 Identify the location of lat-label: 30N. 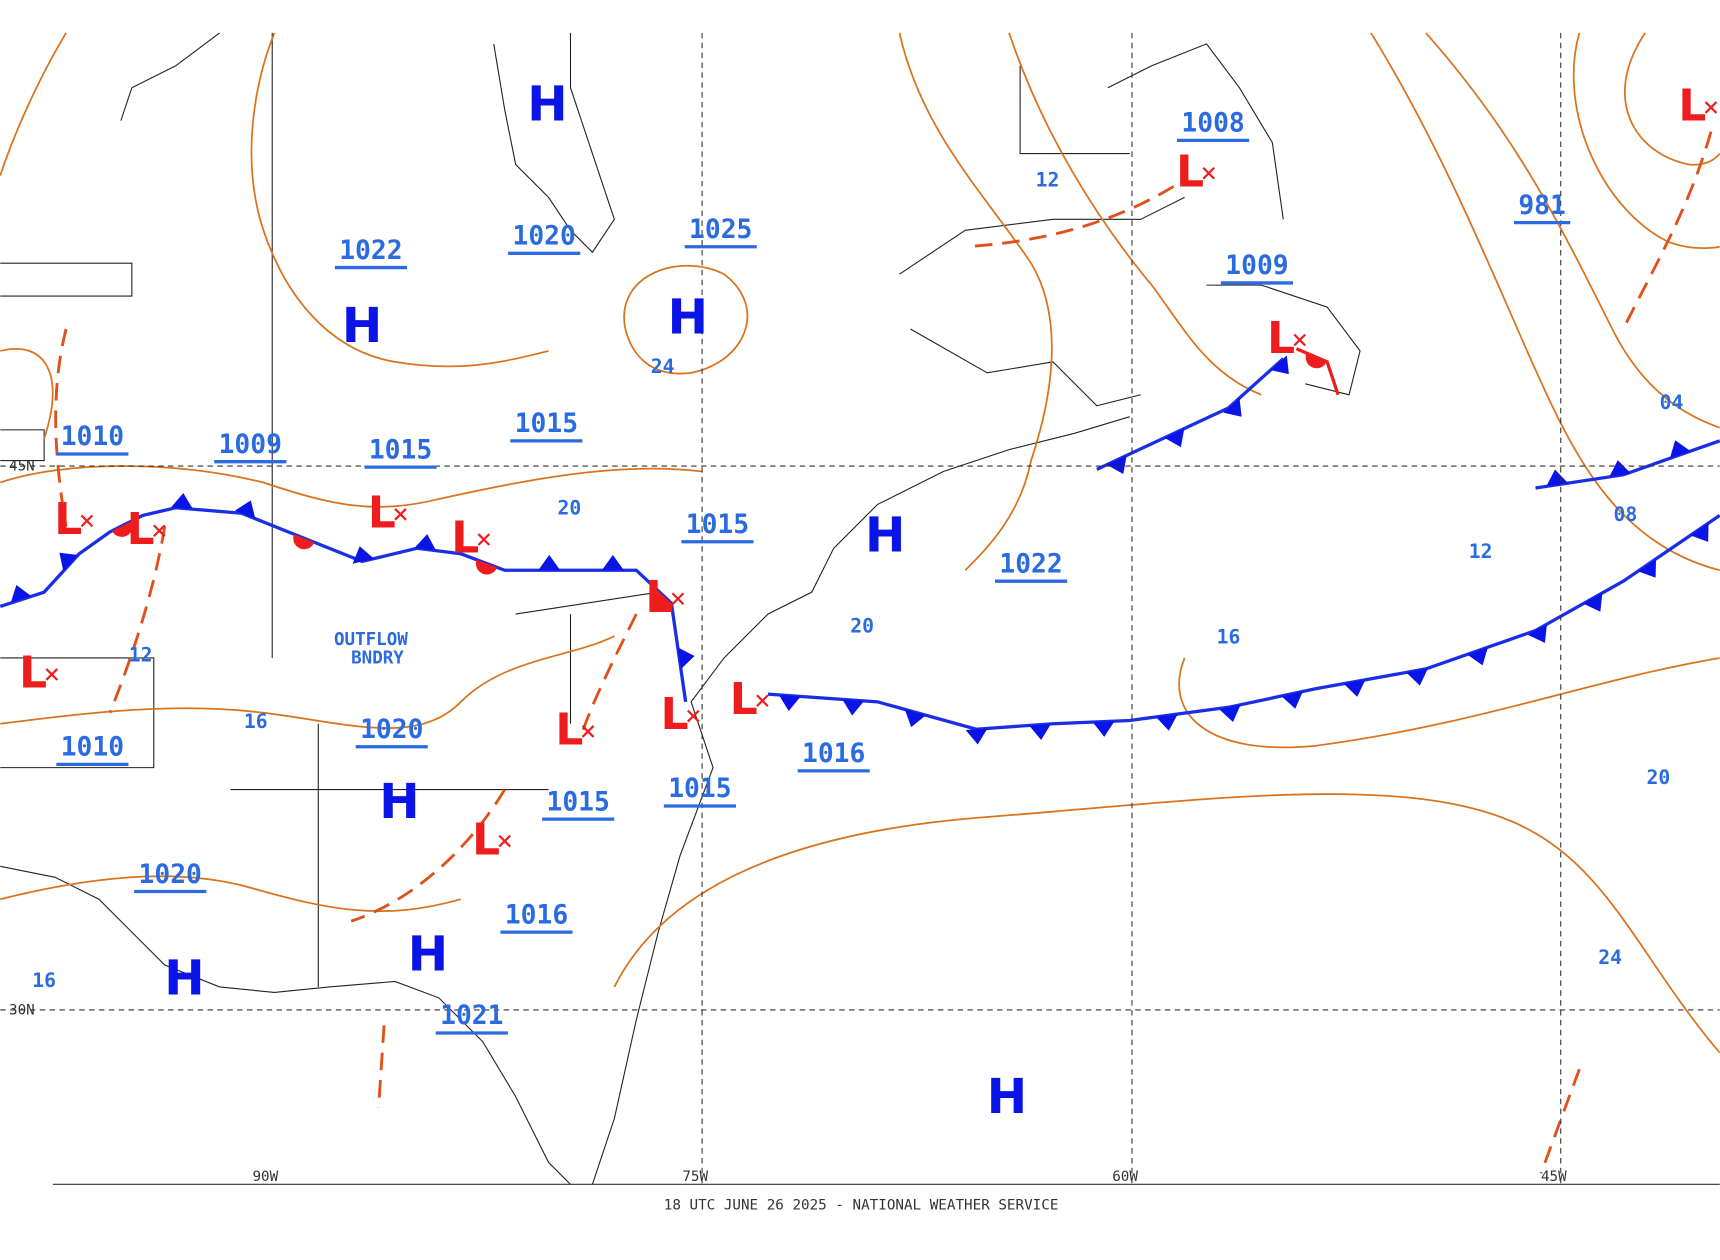
(22, 1010).